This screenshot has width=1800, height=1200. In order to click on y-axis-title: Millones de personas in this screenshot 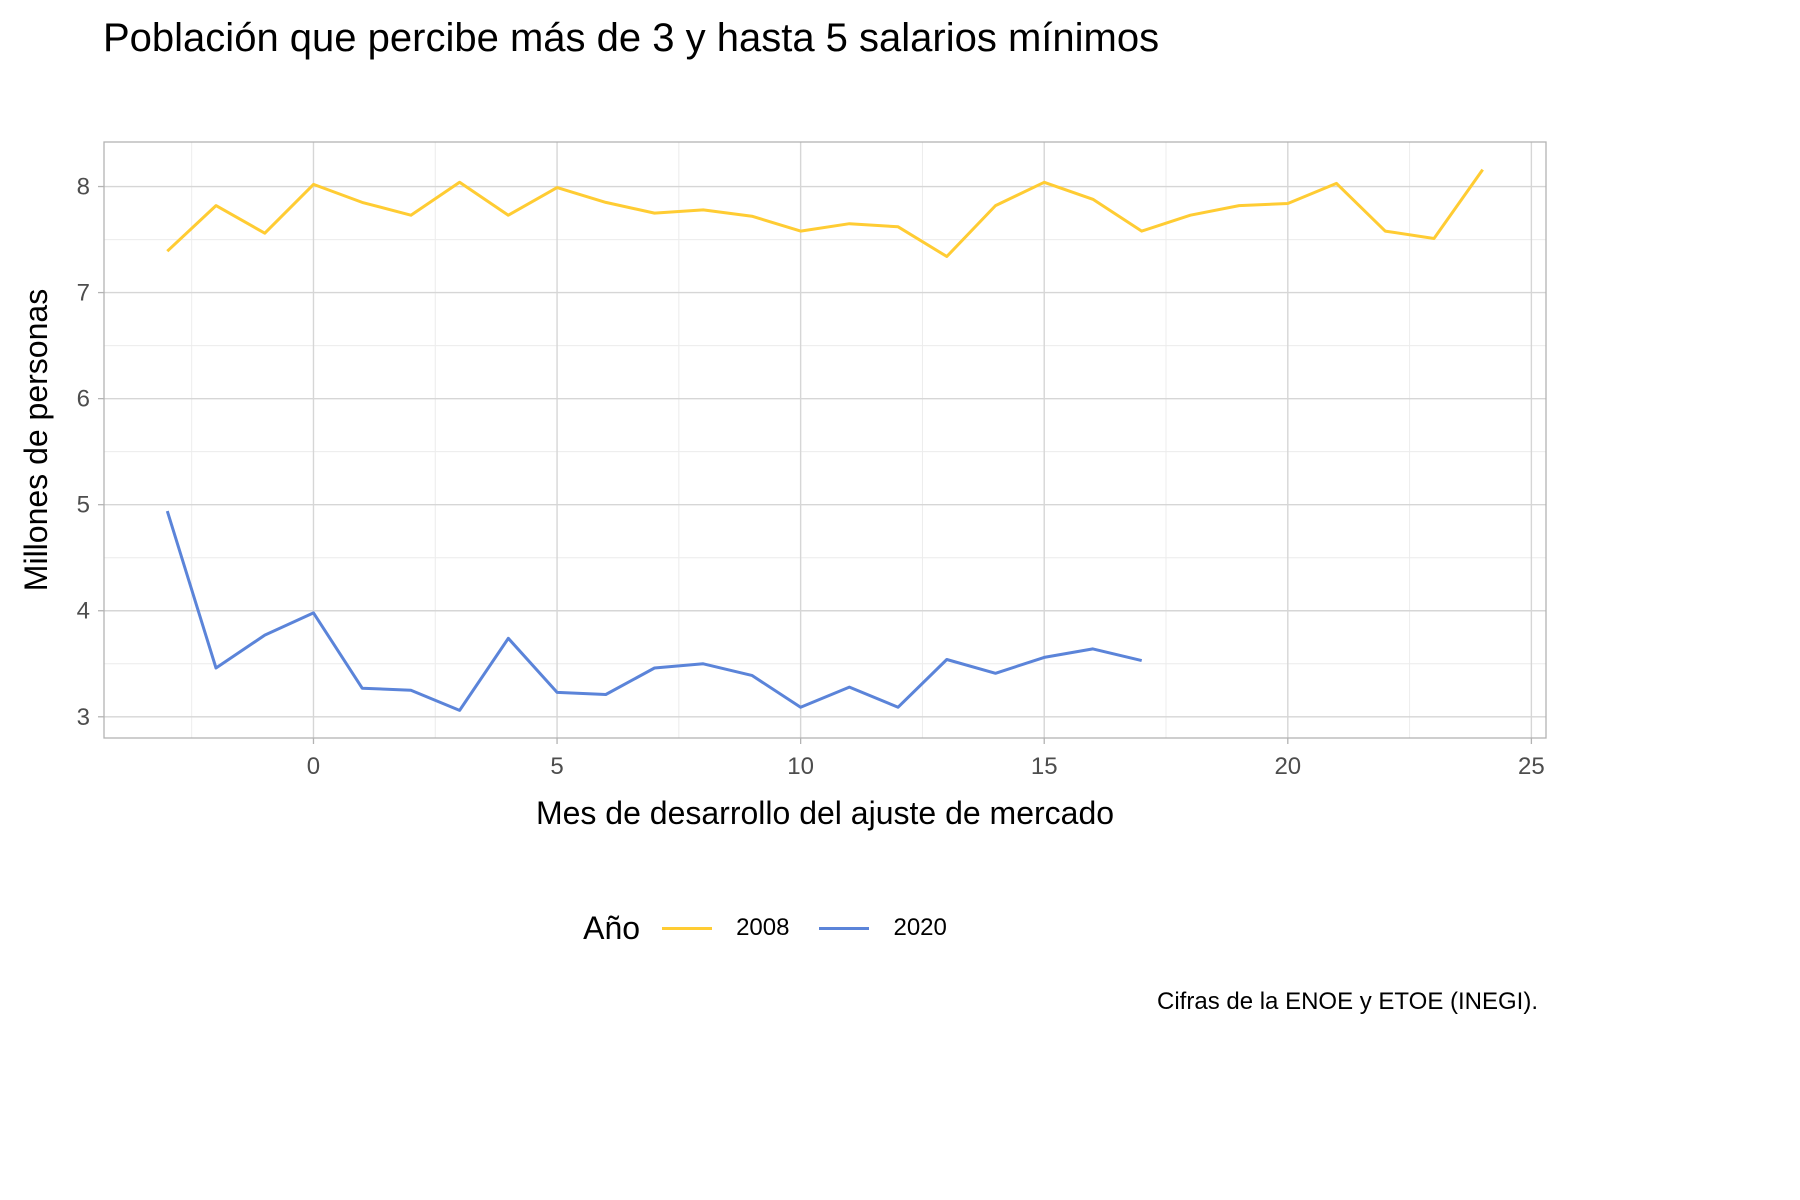, I will do `click(36, 440)`.